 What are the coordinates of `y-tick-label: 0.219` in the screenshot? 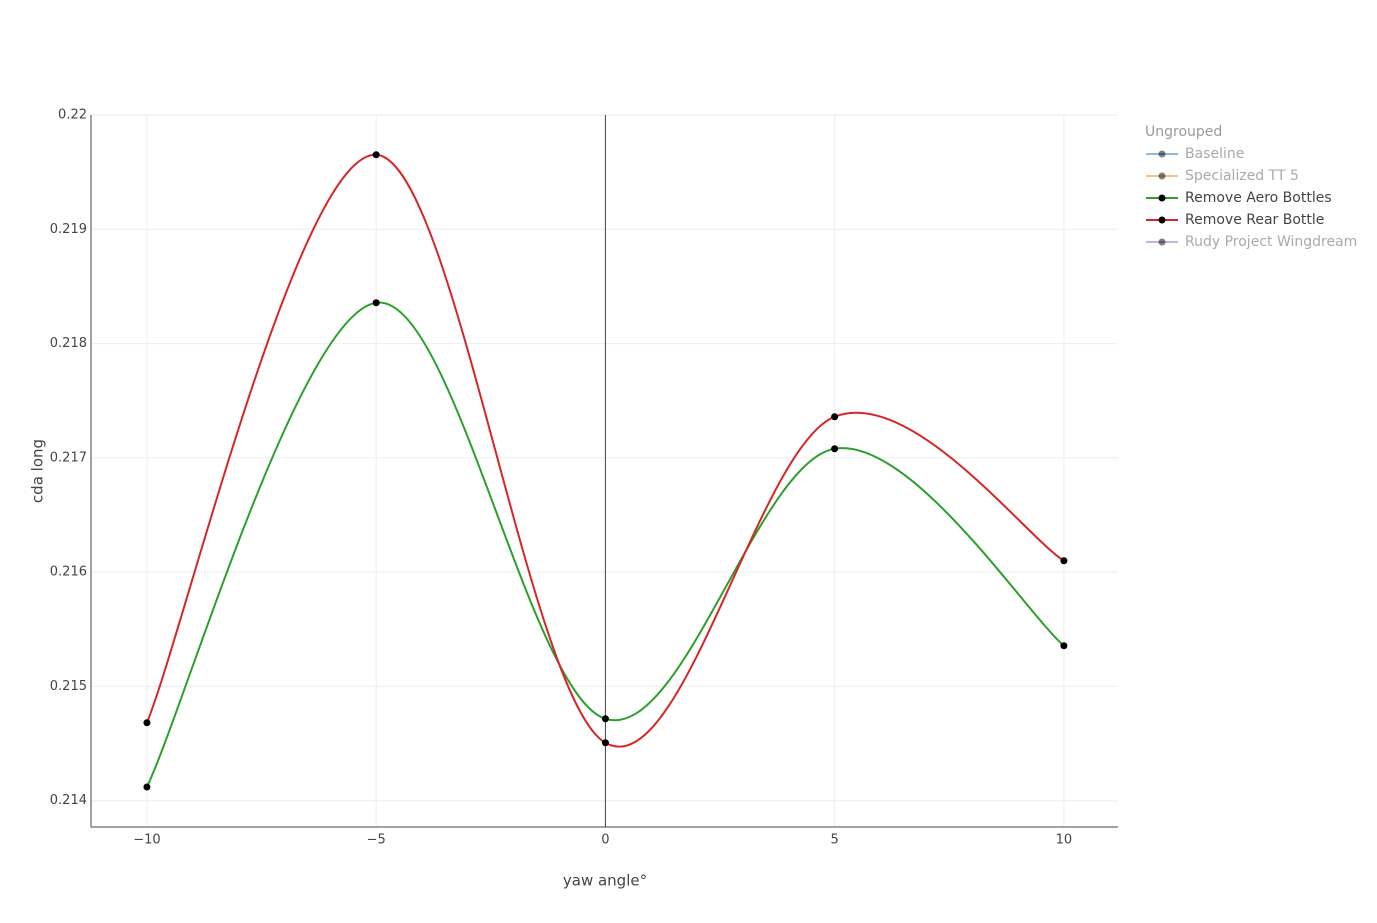 It's located at (68, 229).